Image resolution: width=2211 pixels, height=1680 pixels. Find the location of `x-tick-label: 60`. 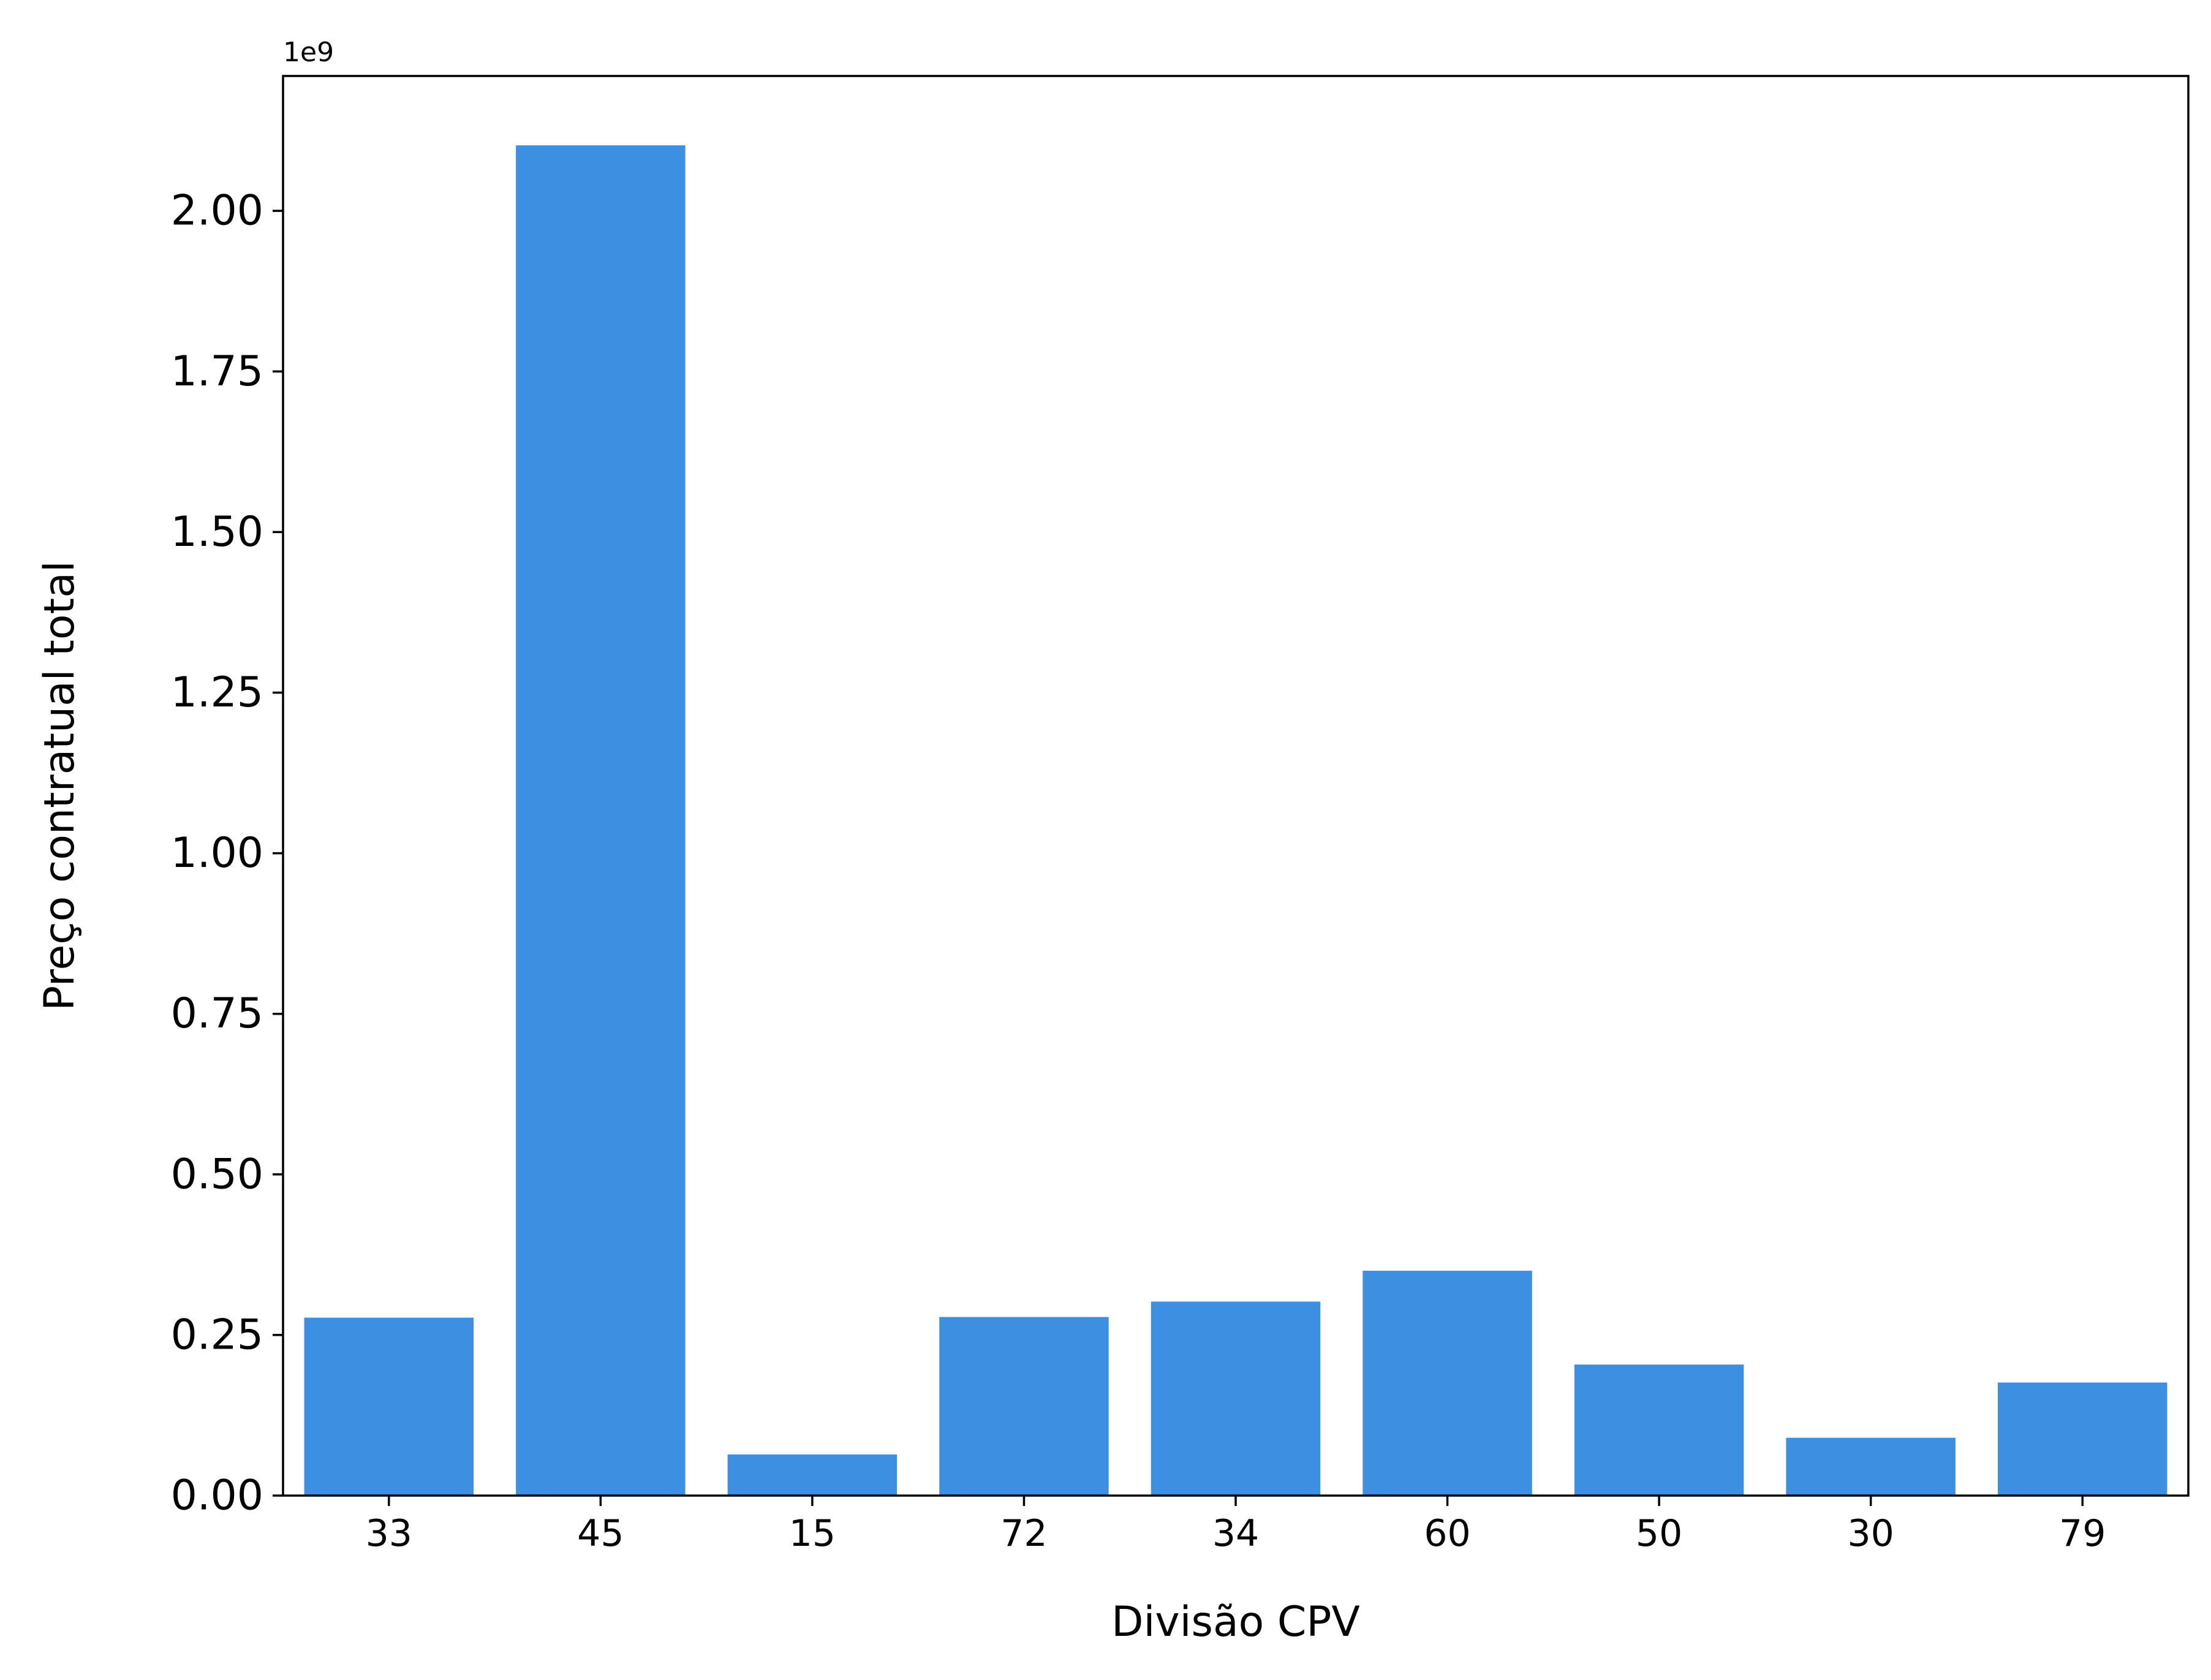

x-tick-label: 60 is located at coordinates (1447, 1533).